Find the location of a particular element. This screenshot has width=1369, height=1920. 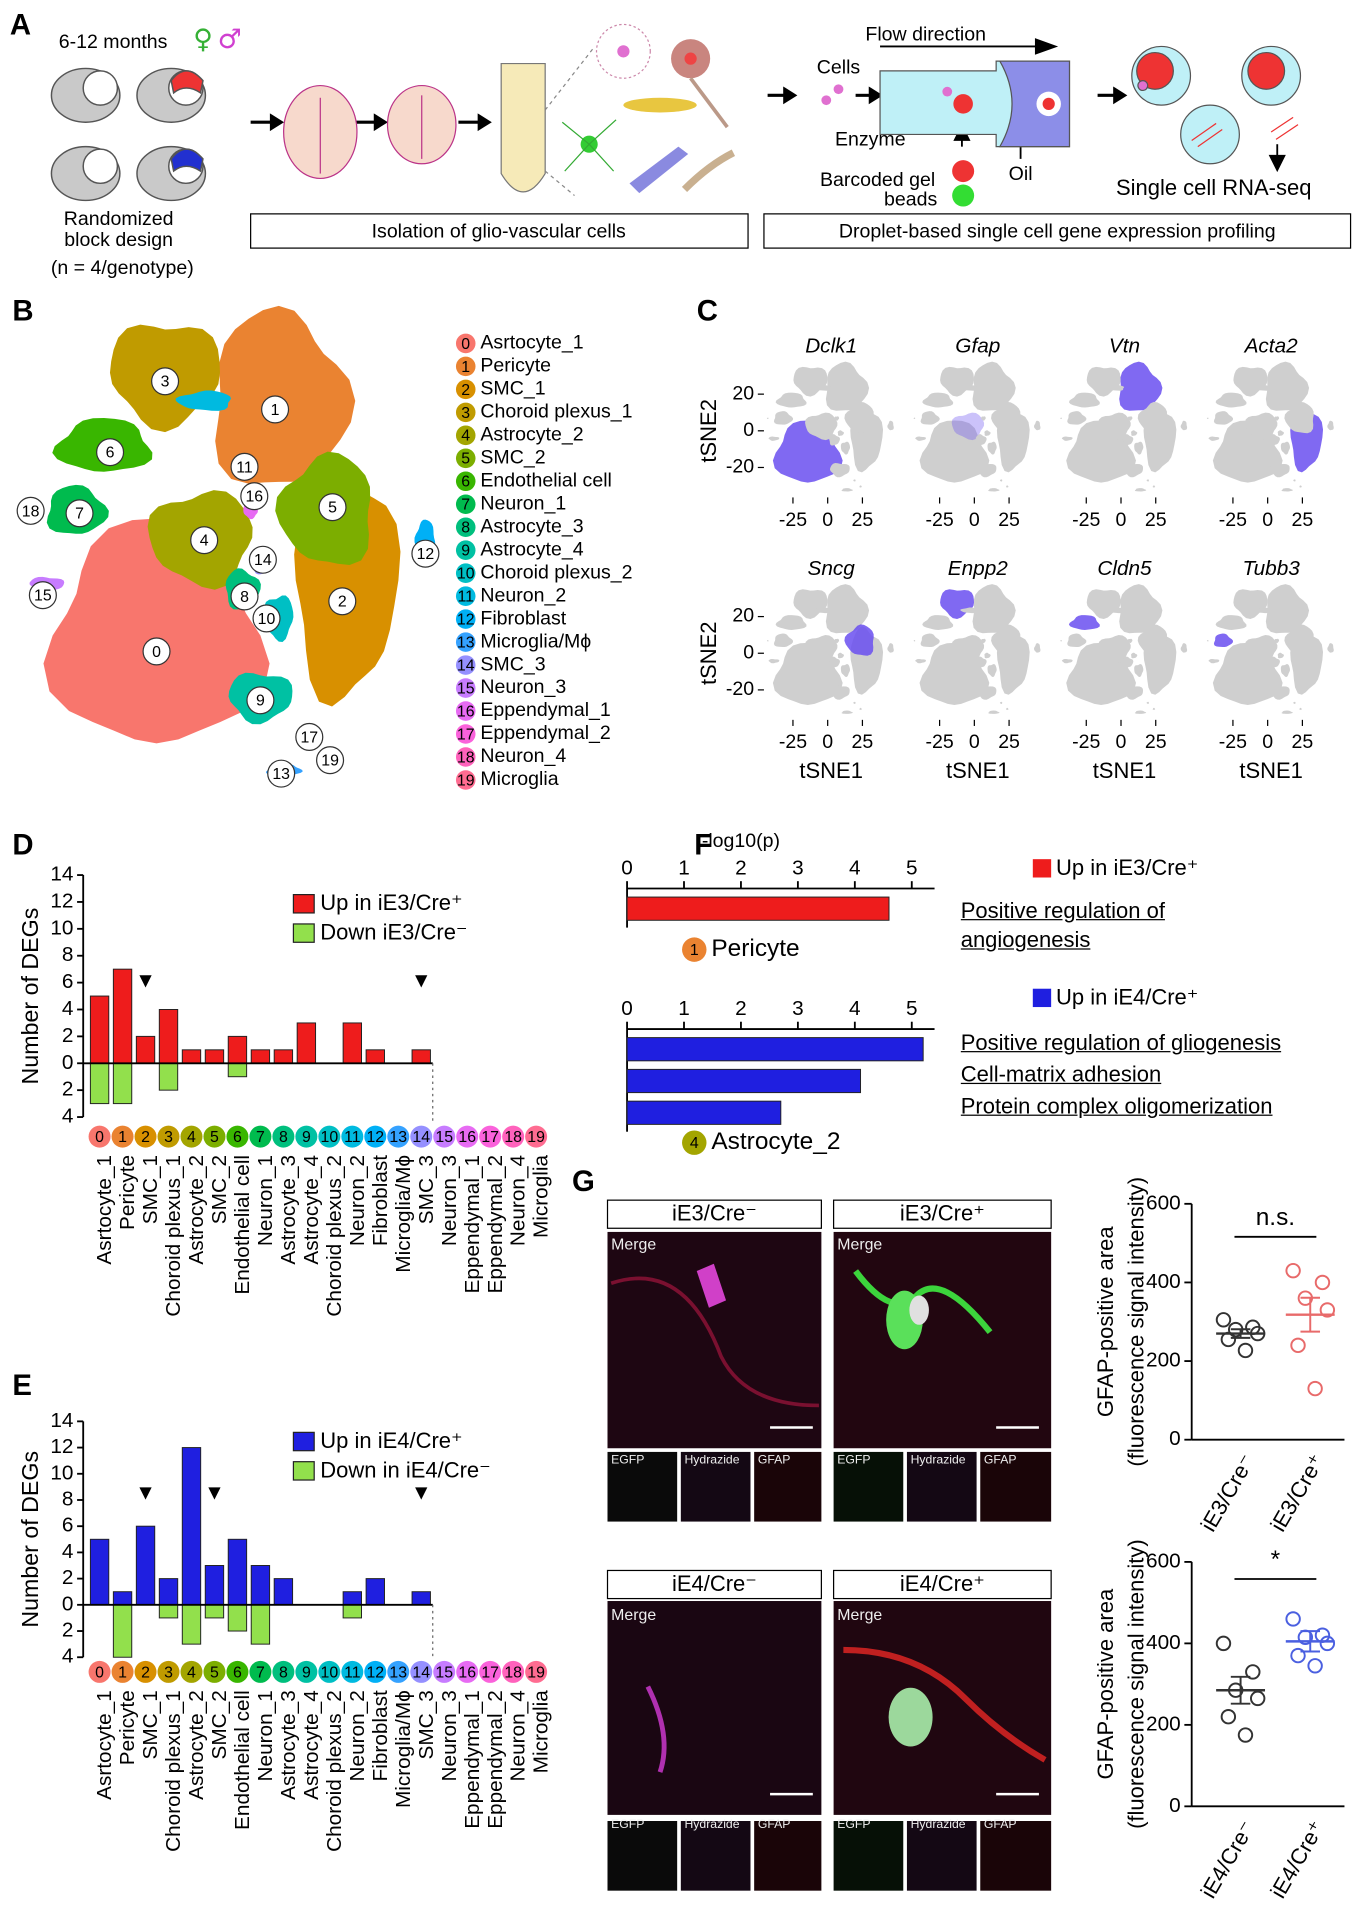

x-tick-label: iE4/Cre⁻ is located at coordinates (1228, 1859).